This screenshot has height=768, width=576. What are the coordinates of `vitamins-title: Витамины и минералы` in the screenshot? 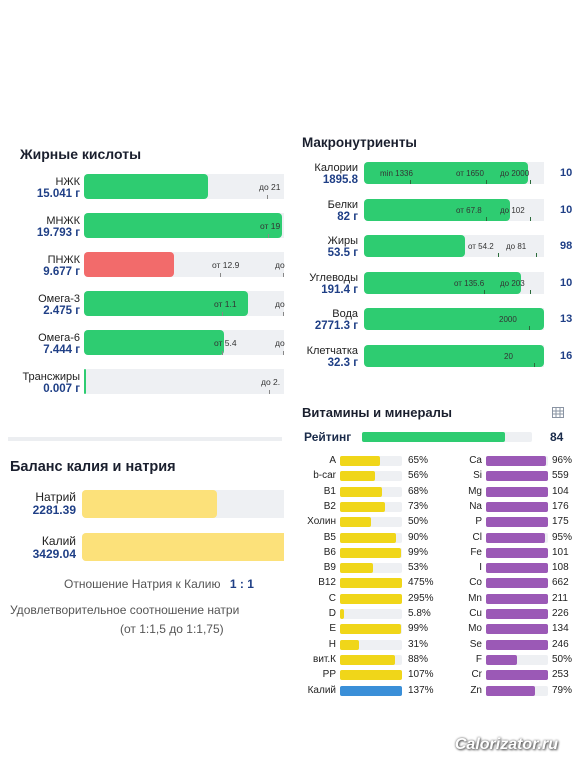 It's located at (377, 412).